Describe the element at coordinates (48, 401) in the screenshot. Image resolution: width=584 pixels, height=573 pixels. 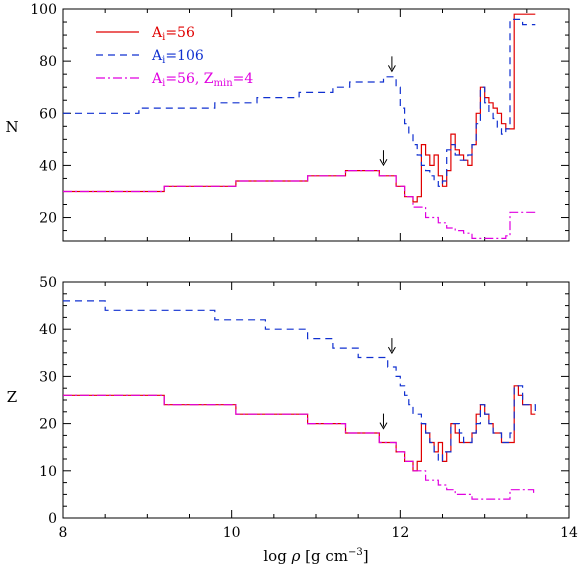
I see `y-tick-labels-bottom: 0 10 20 30 40 50` at that location.